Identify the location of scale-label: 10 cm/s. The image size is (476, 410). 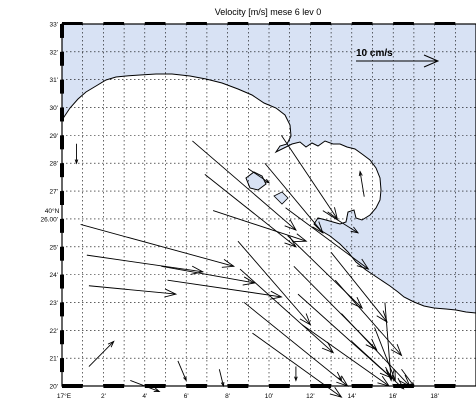
(374, 53).